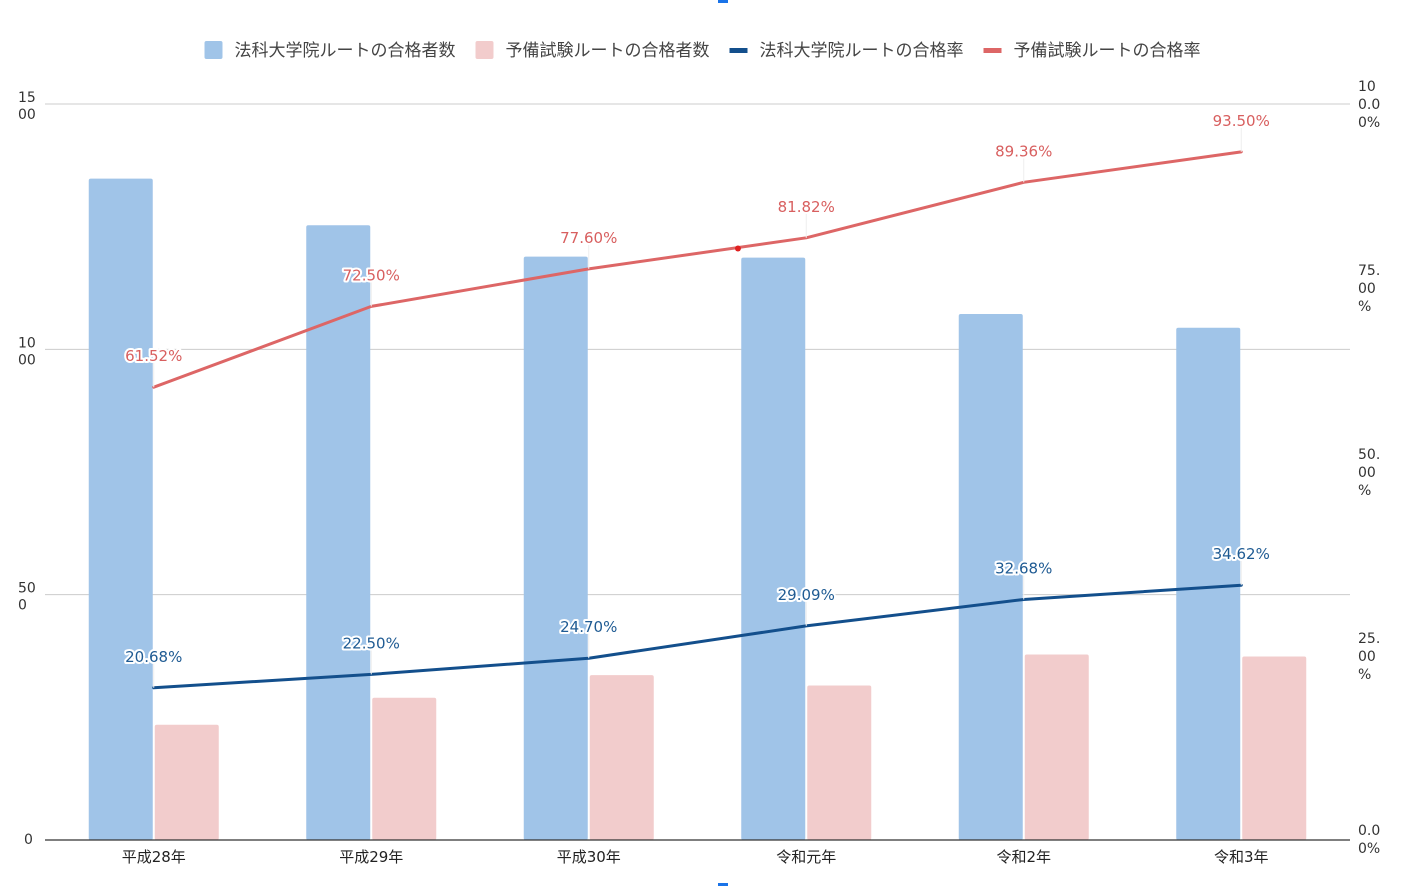 This screenshot has width=1417, height=886. I want to click on prelim-rate-label-1: 72.50%, so click(371, 275).